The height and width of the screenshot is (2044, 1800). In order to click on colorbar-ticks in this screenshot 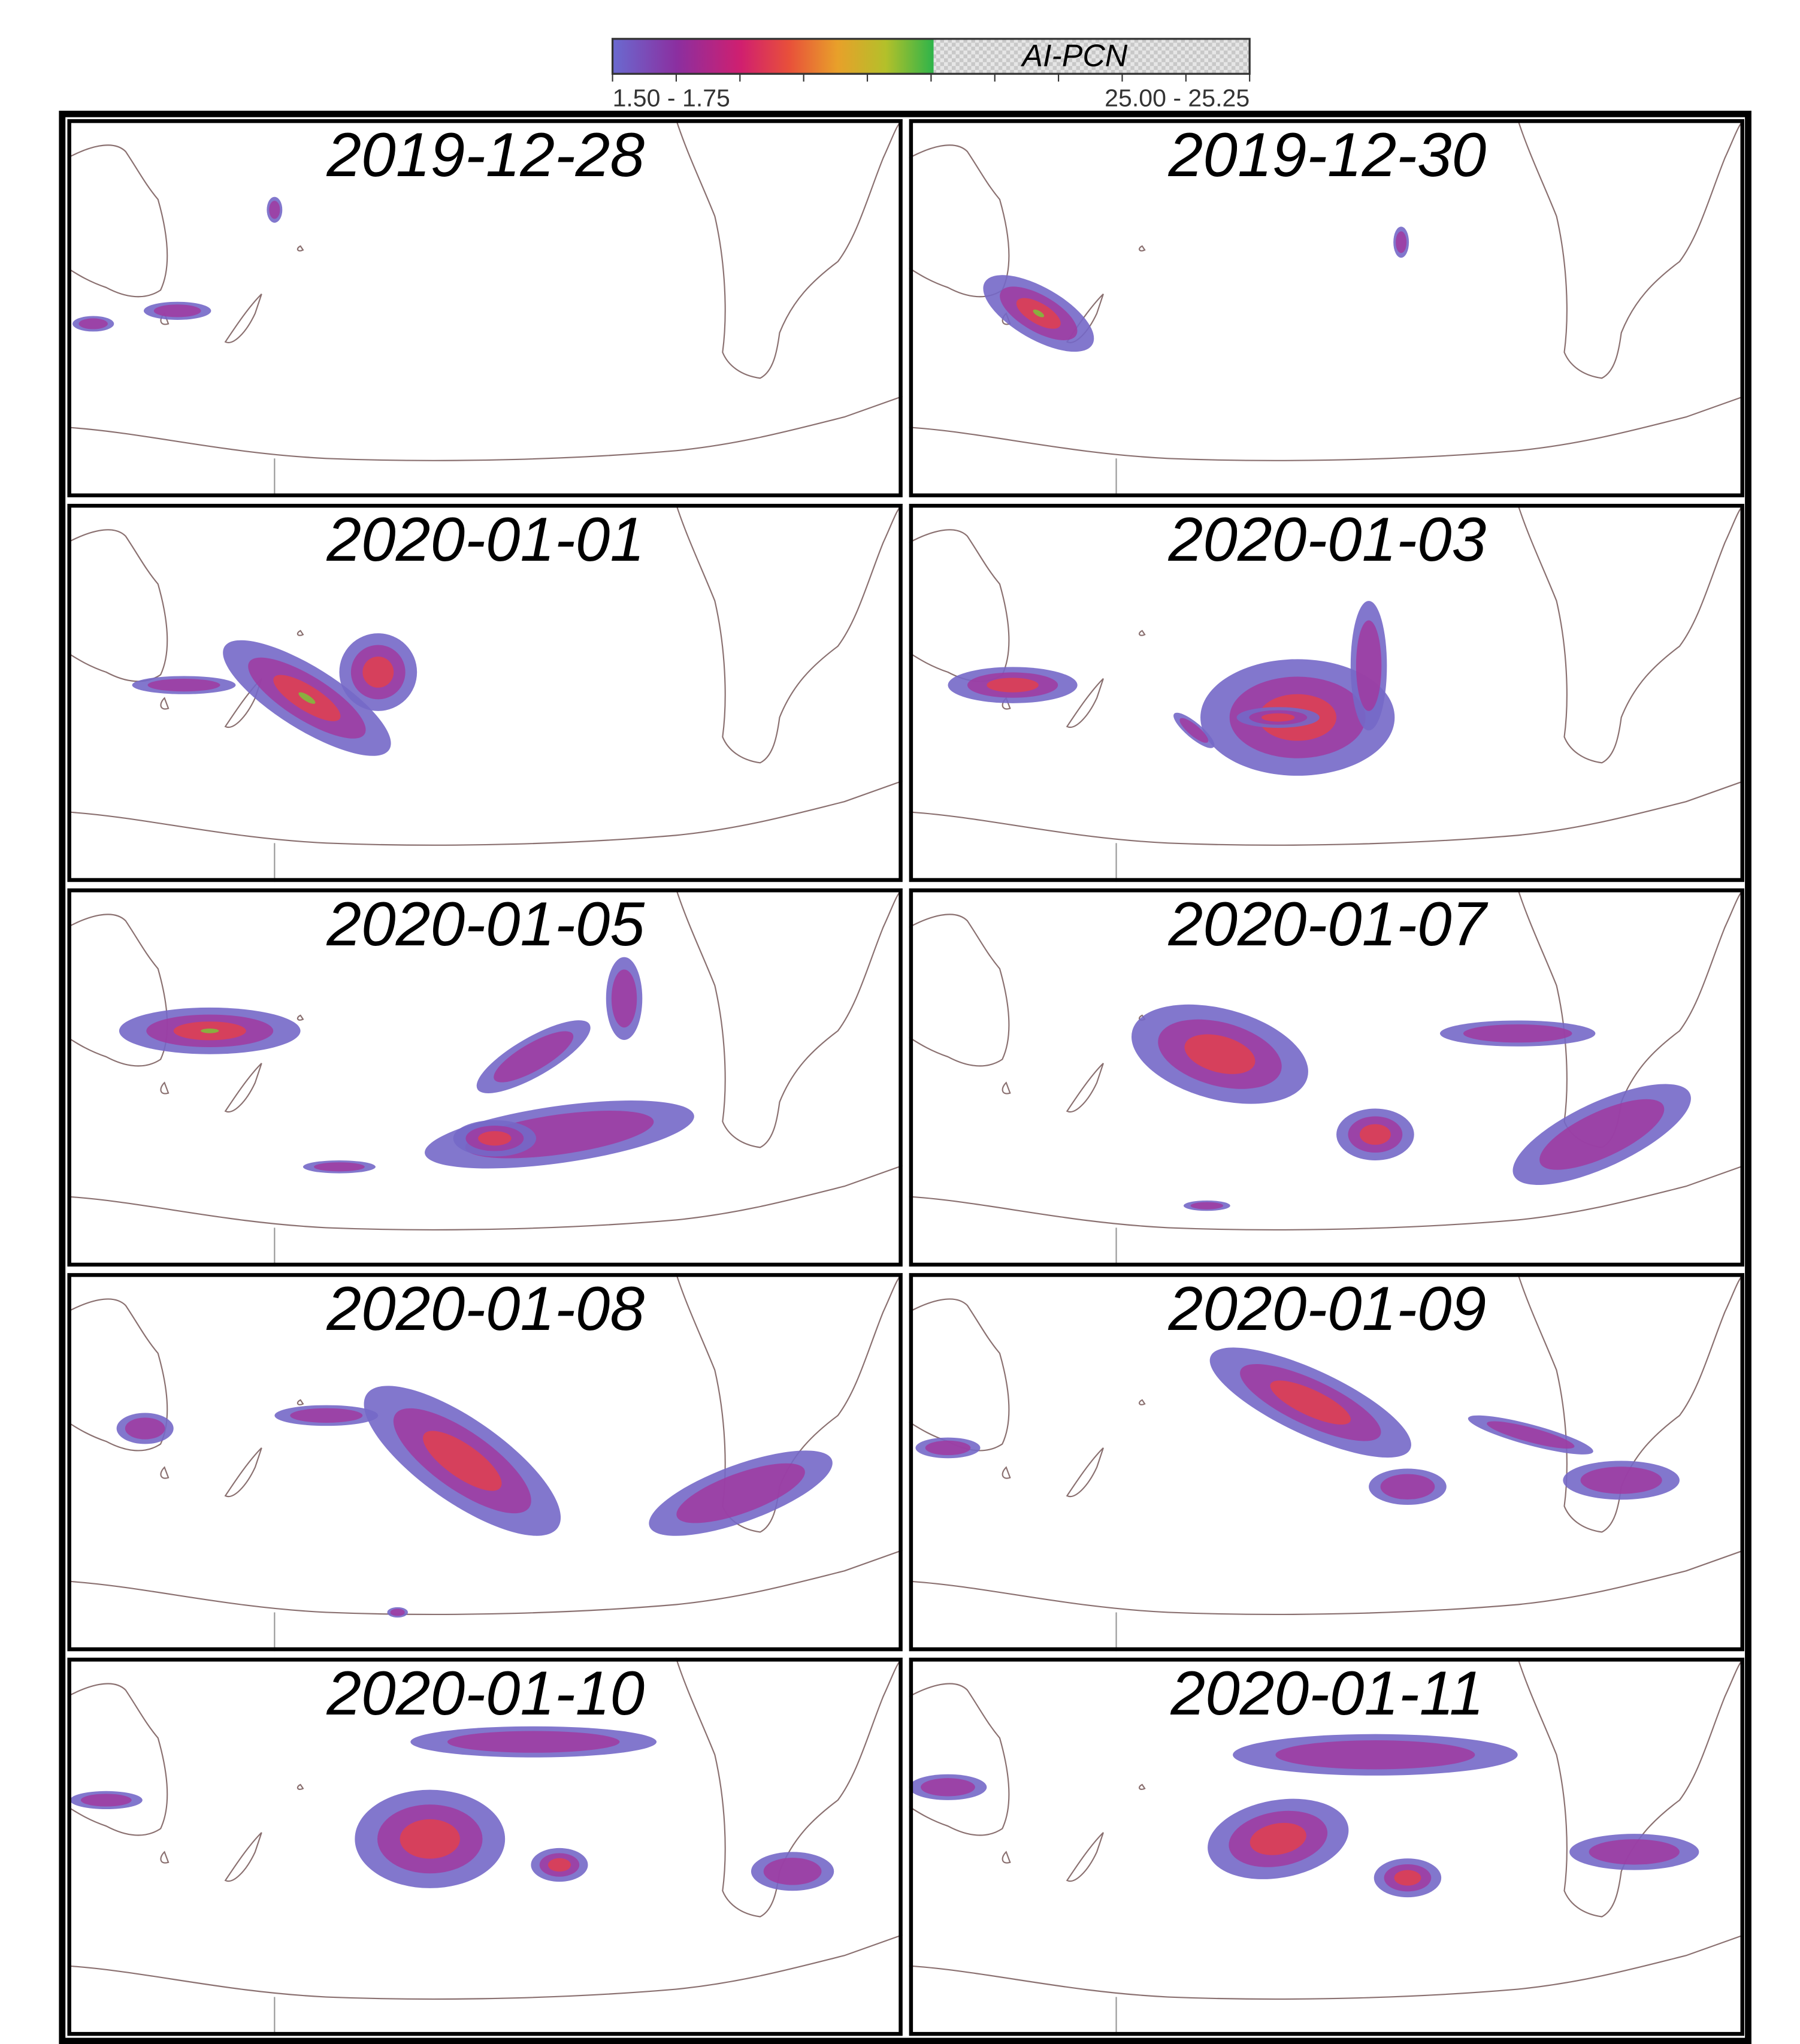, I will do `click(932, 78)`.